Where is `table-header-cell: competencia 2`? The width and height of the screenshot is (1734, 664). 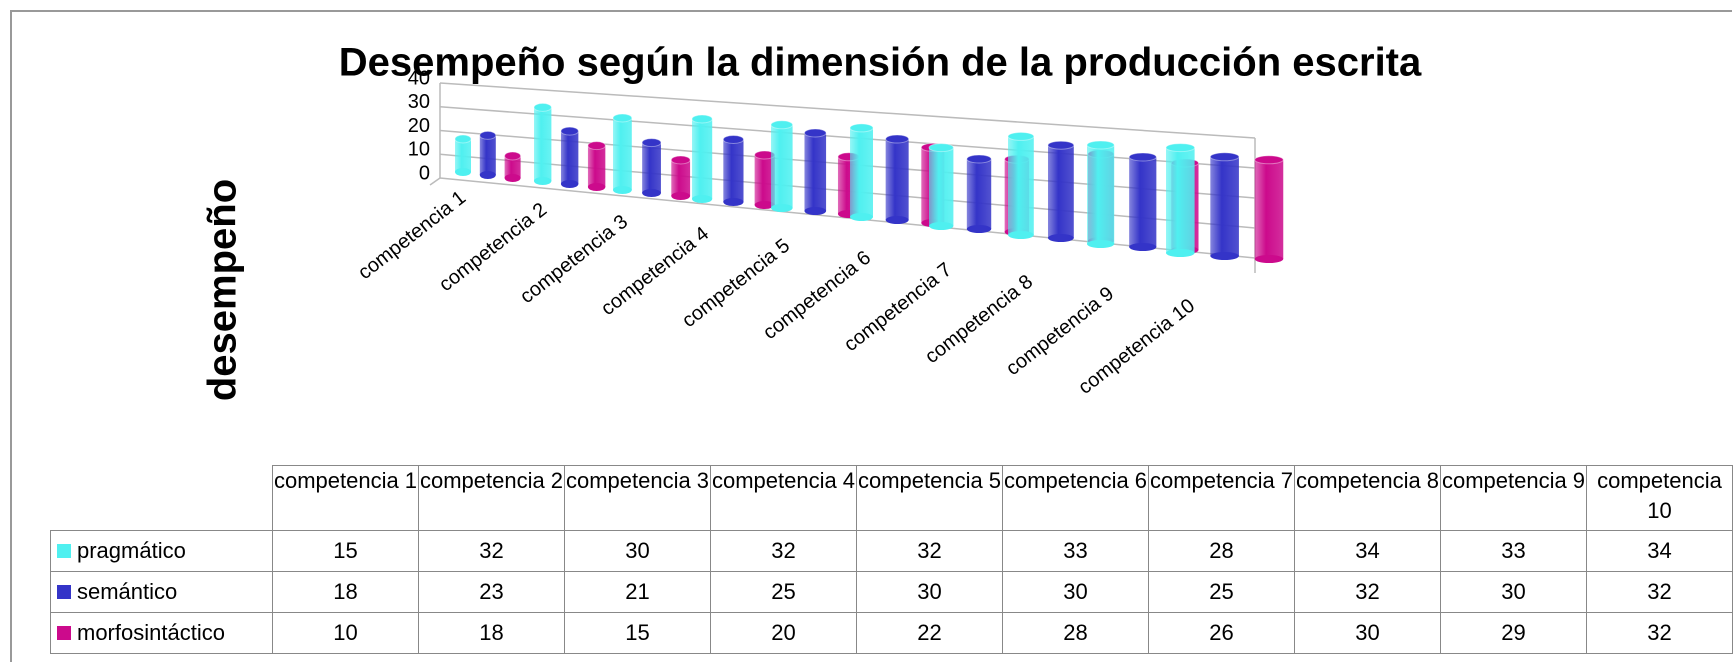
table-header-cell: competencia 2 is located at coordinates (491, 498).